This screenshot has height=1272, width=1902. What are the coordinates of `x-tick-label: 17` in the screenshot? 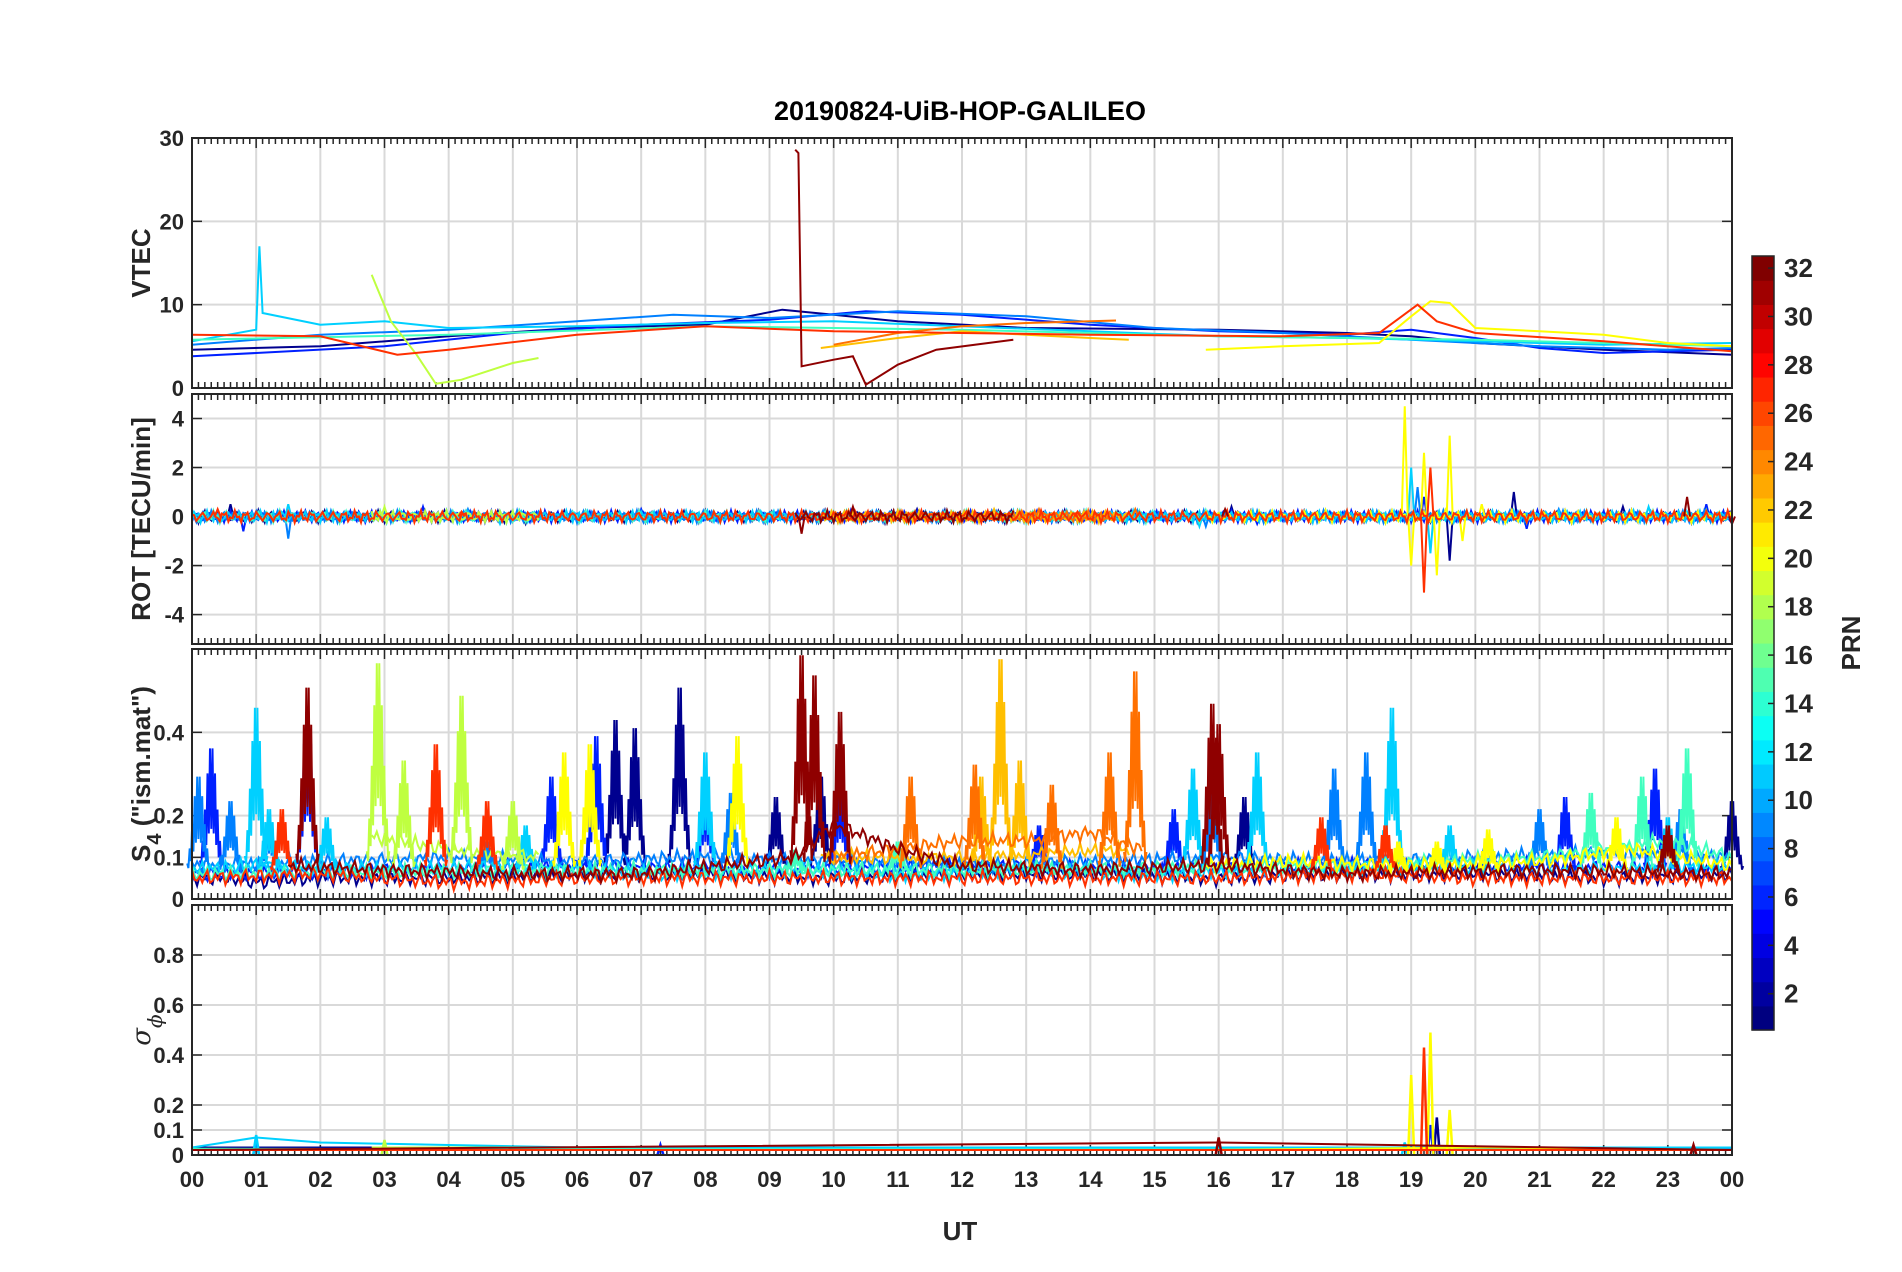 It's located at (1283, 1179).